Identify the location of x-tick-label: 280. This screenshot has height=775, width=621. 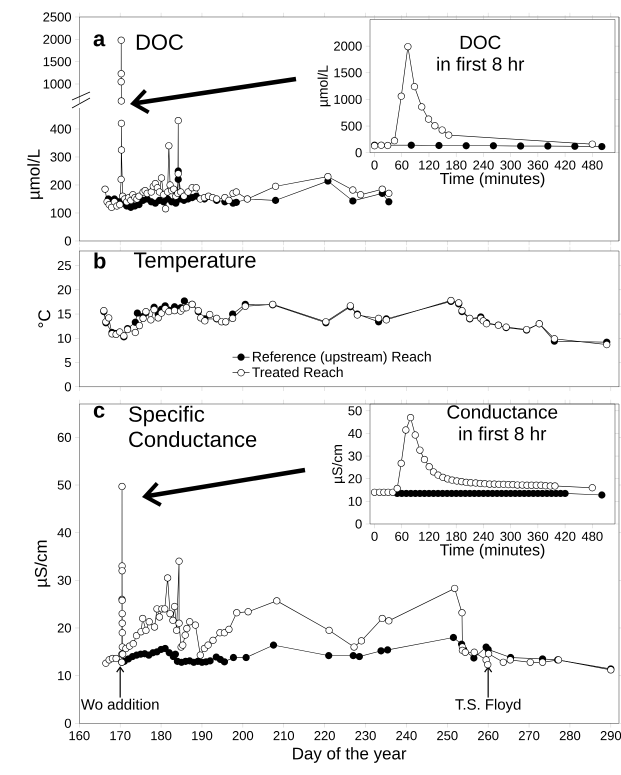
(570, 735).